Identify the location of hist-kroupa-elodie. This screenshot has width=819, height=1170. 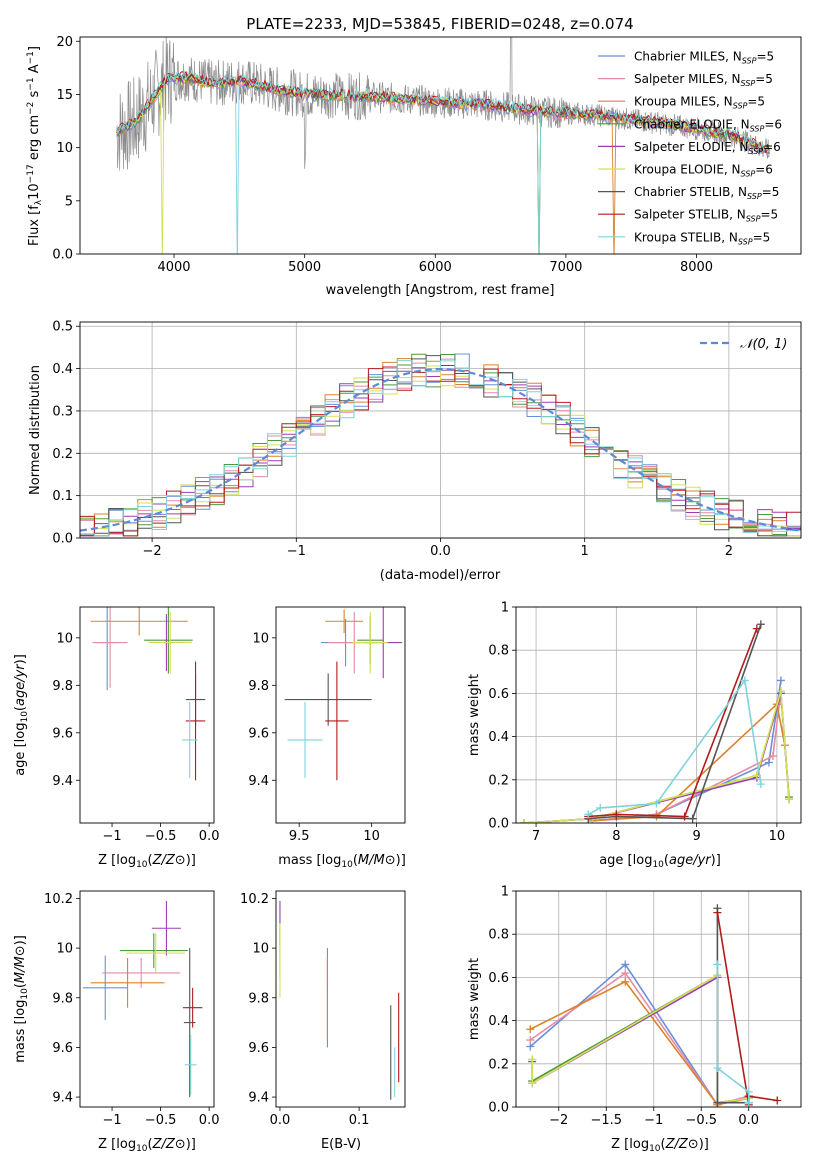
(440, 451).